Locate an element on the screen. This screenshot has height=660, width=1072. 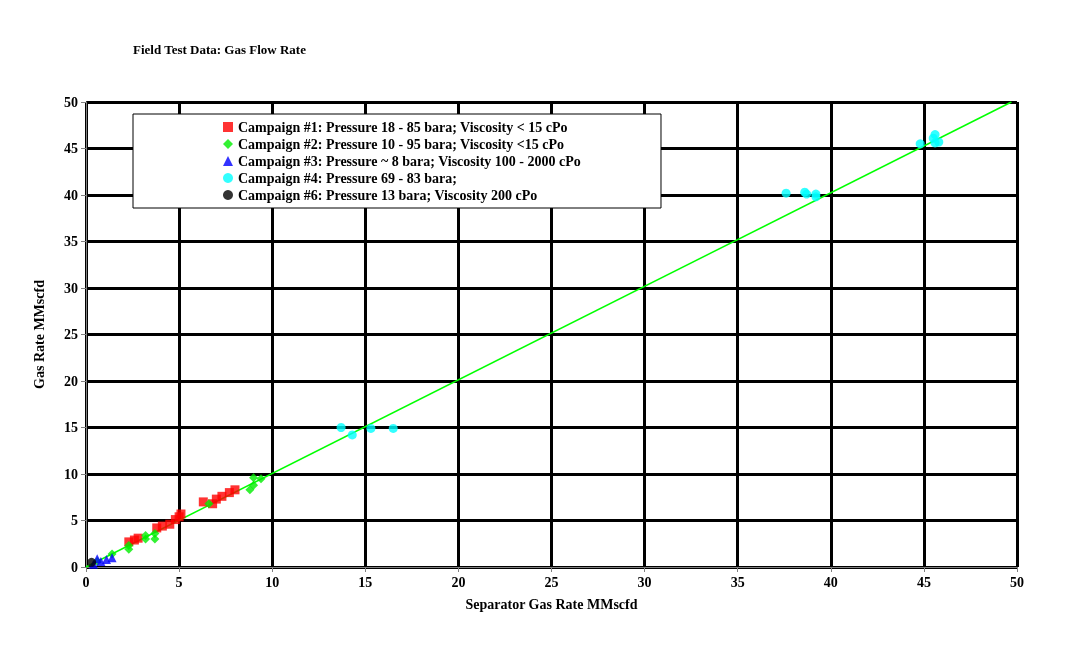
x-tick-label: 20 is located at coordinates (458, 582).